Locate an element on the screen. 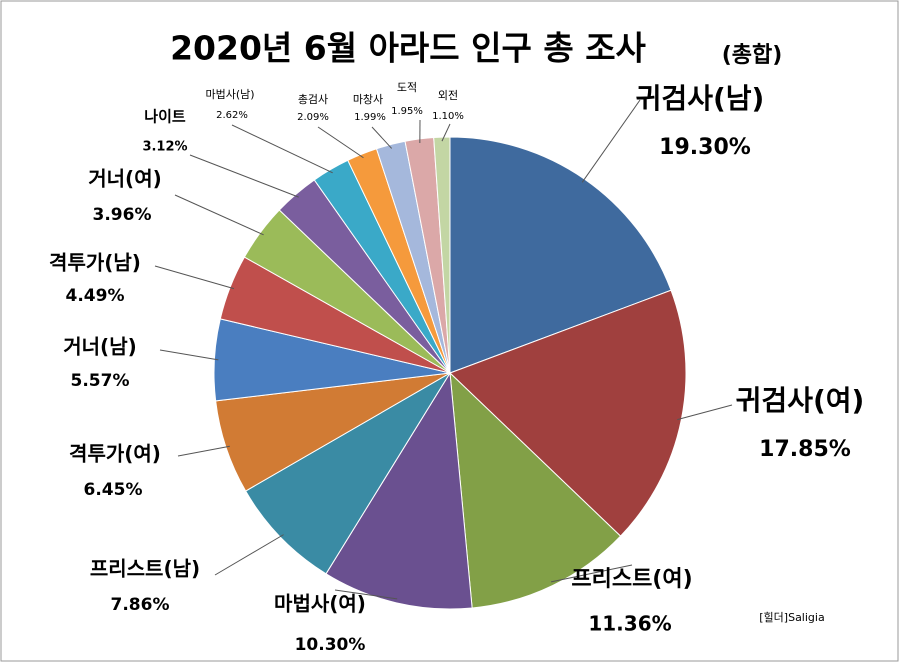 Image resolution: width=900 pixels, height=663 pixels. chart-subtitle: (총합) is located at coordinates (752, 55).